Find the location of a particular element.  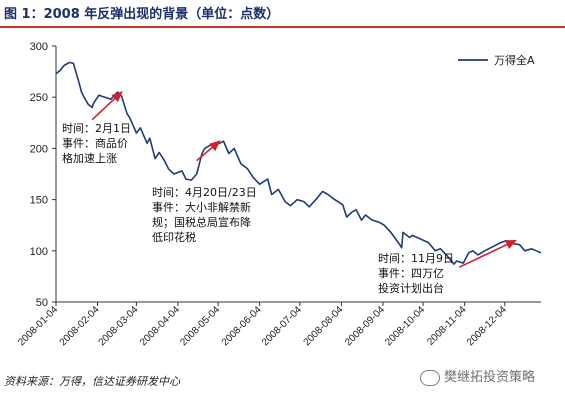

watermark: 樊继拓投资策略 is located at coordinates (477, 376).